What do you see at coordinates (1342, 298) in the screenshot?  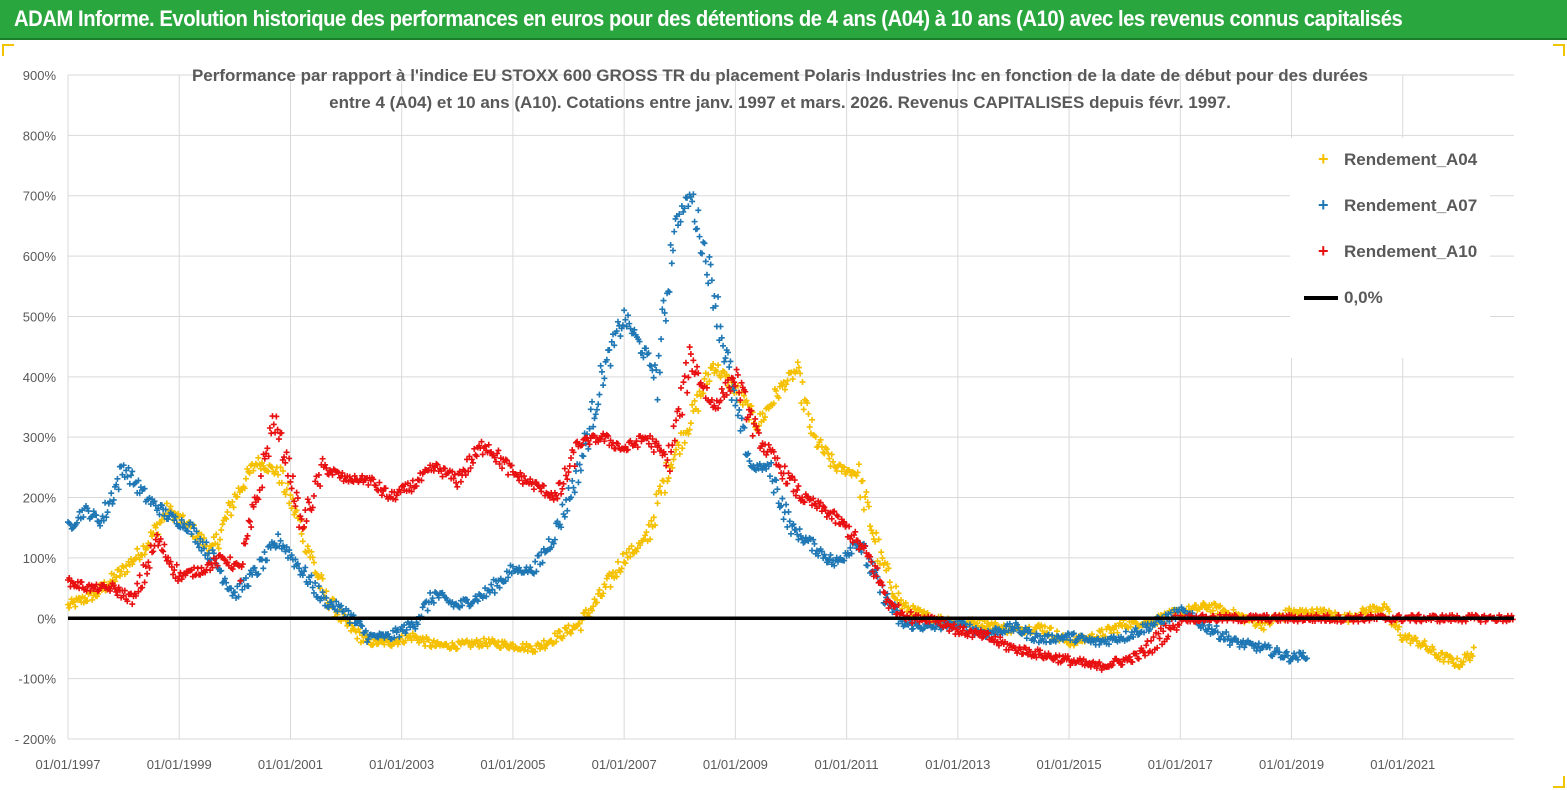 I see `legend-item-zero: 0,0%` at bounding box center [1342, 298].